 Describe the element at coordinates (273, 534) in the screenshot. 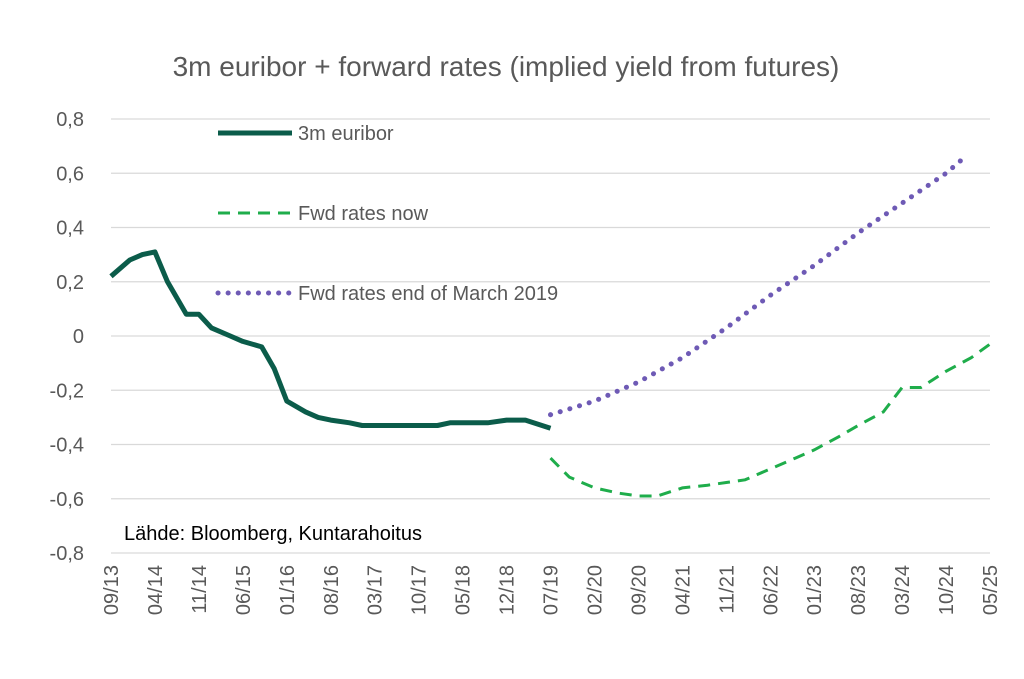

I see `source-note: Lähde: Bloomberg, Kuntarahoitus` at that location.